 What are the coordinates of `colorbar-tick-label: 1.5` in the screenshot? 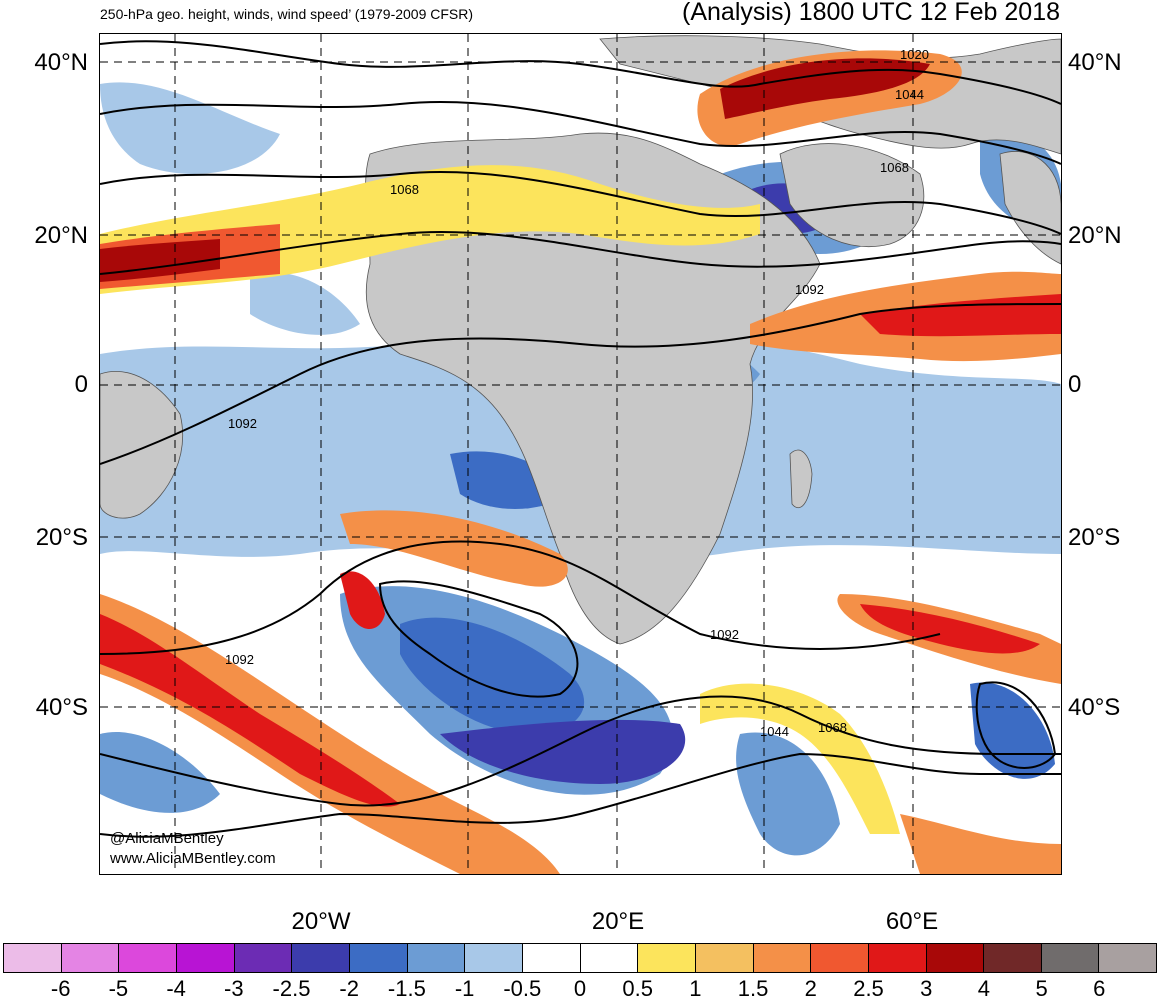 It's located at (753, 988).